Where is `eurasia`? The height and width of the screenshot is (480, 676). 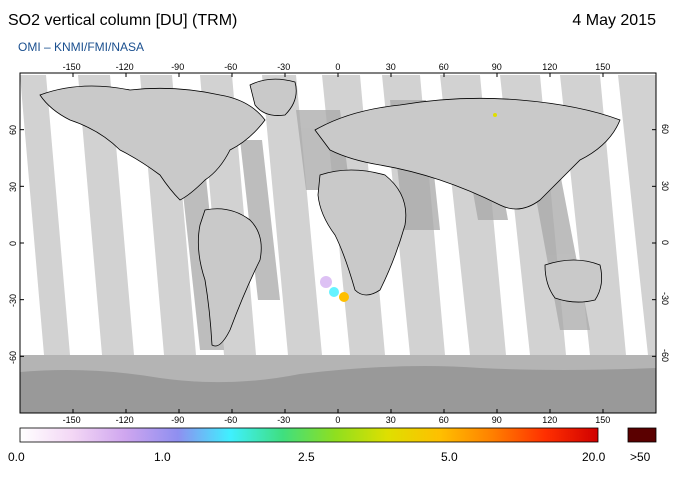 eurasia is located at coordinates (467, 153).